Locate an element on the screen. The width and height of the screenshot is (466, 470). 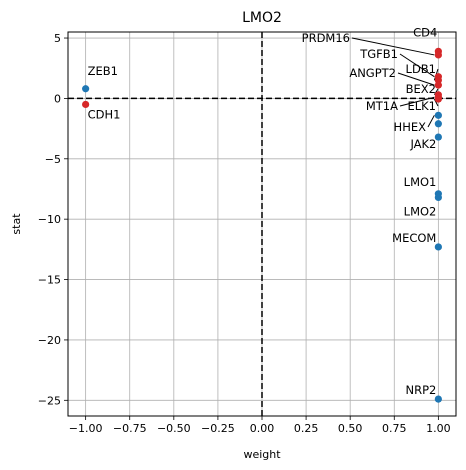
point-label: PRDM16 is located at coordinates (326, 38).